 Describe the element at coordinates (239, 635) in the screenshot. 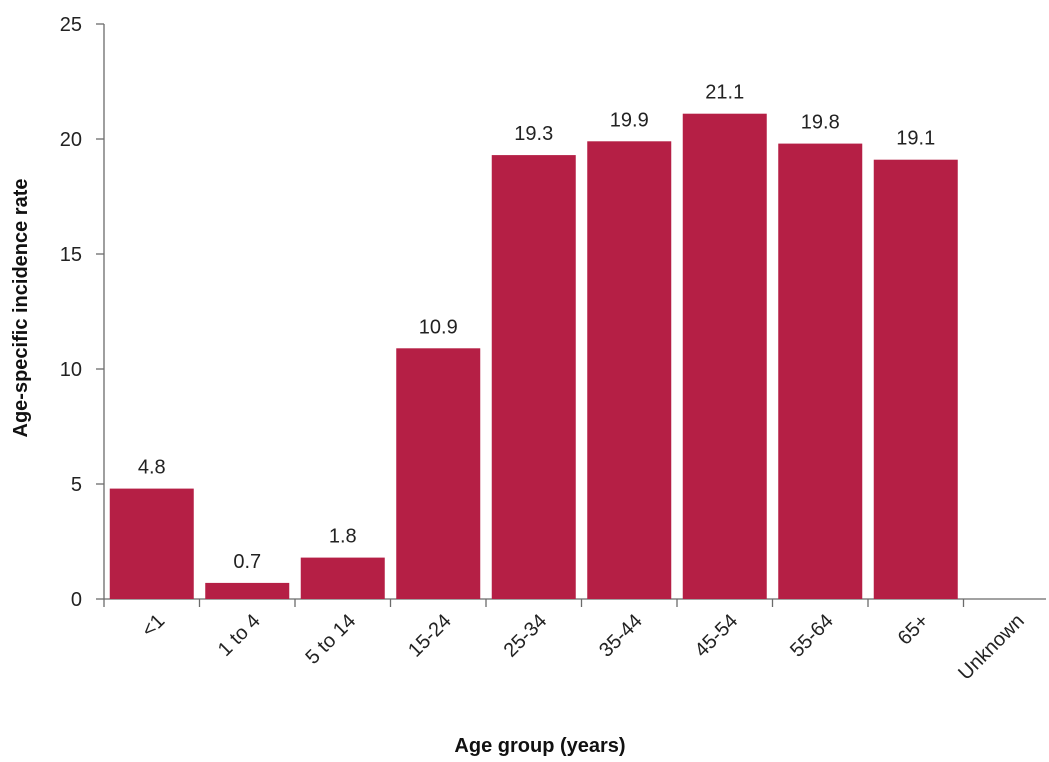

I see `x-tick-label: 1 to 4` at that location.